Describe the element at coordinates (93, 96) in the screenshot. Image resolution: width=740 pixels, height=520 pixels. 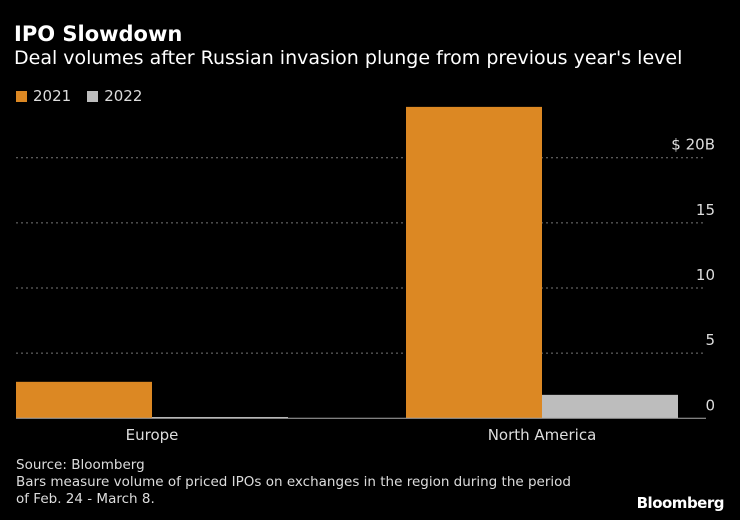
I see `legend-swatch-2022` at that location.